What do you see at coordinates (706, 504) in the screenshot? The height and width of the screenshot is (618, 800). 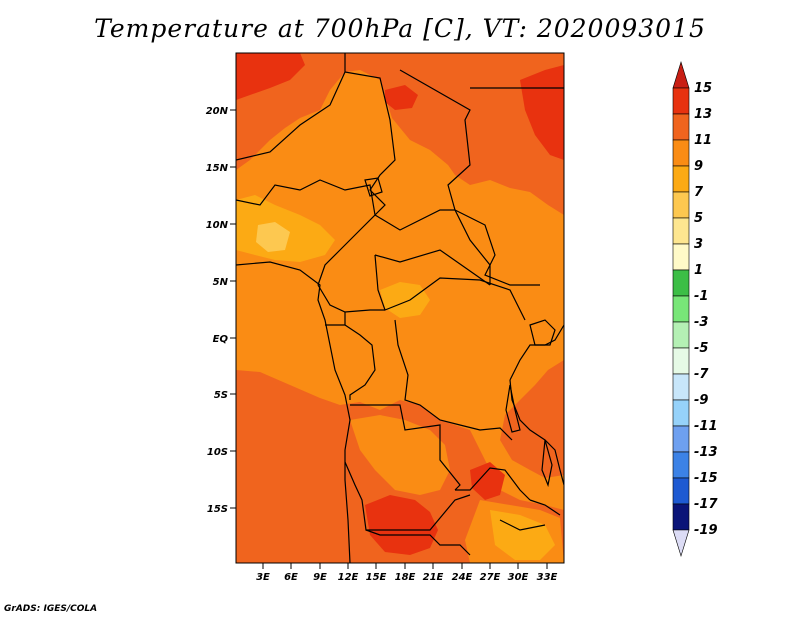 I see `colorbar-label: -17` at bounding box center [706, 504].